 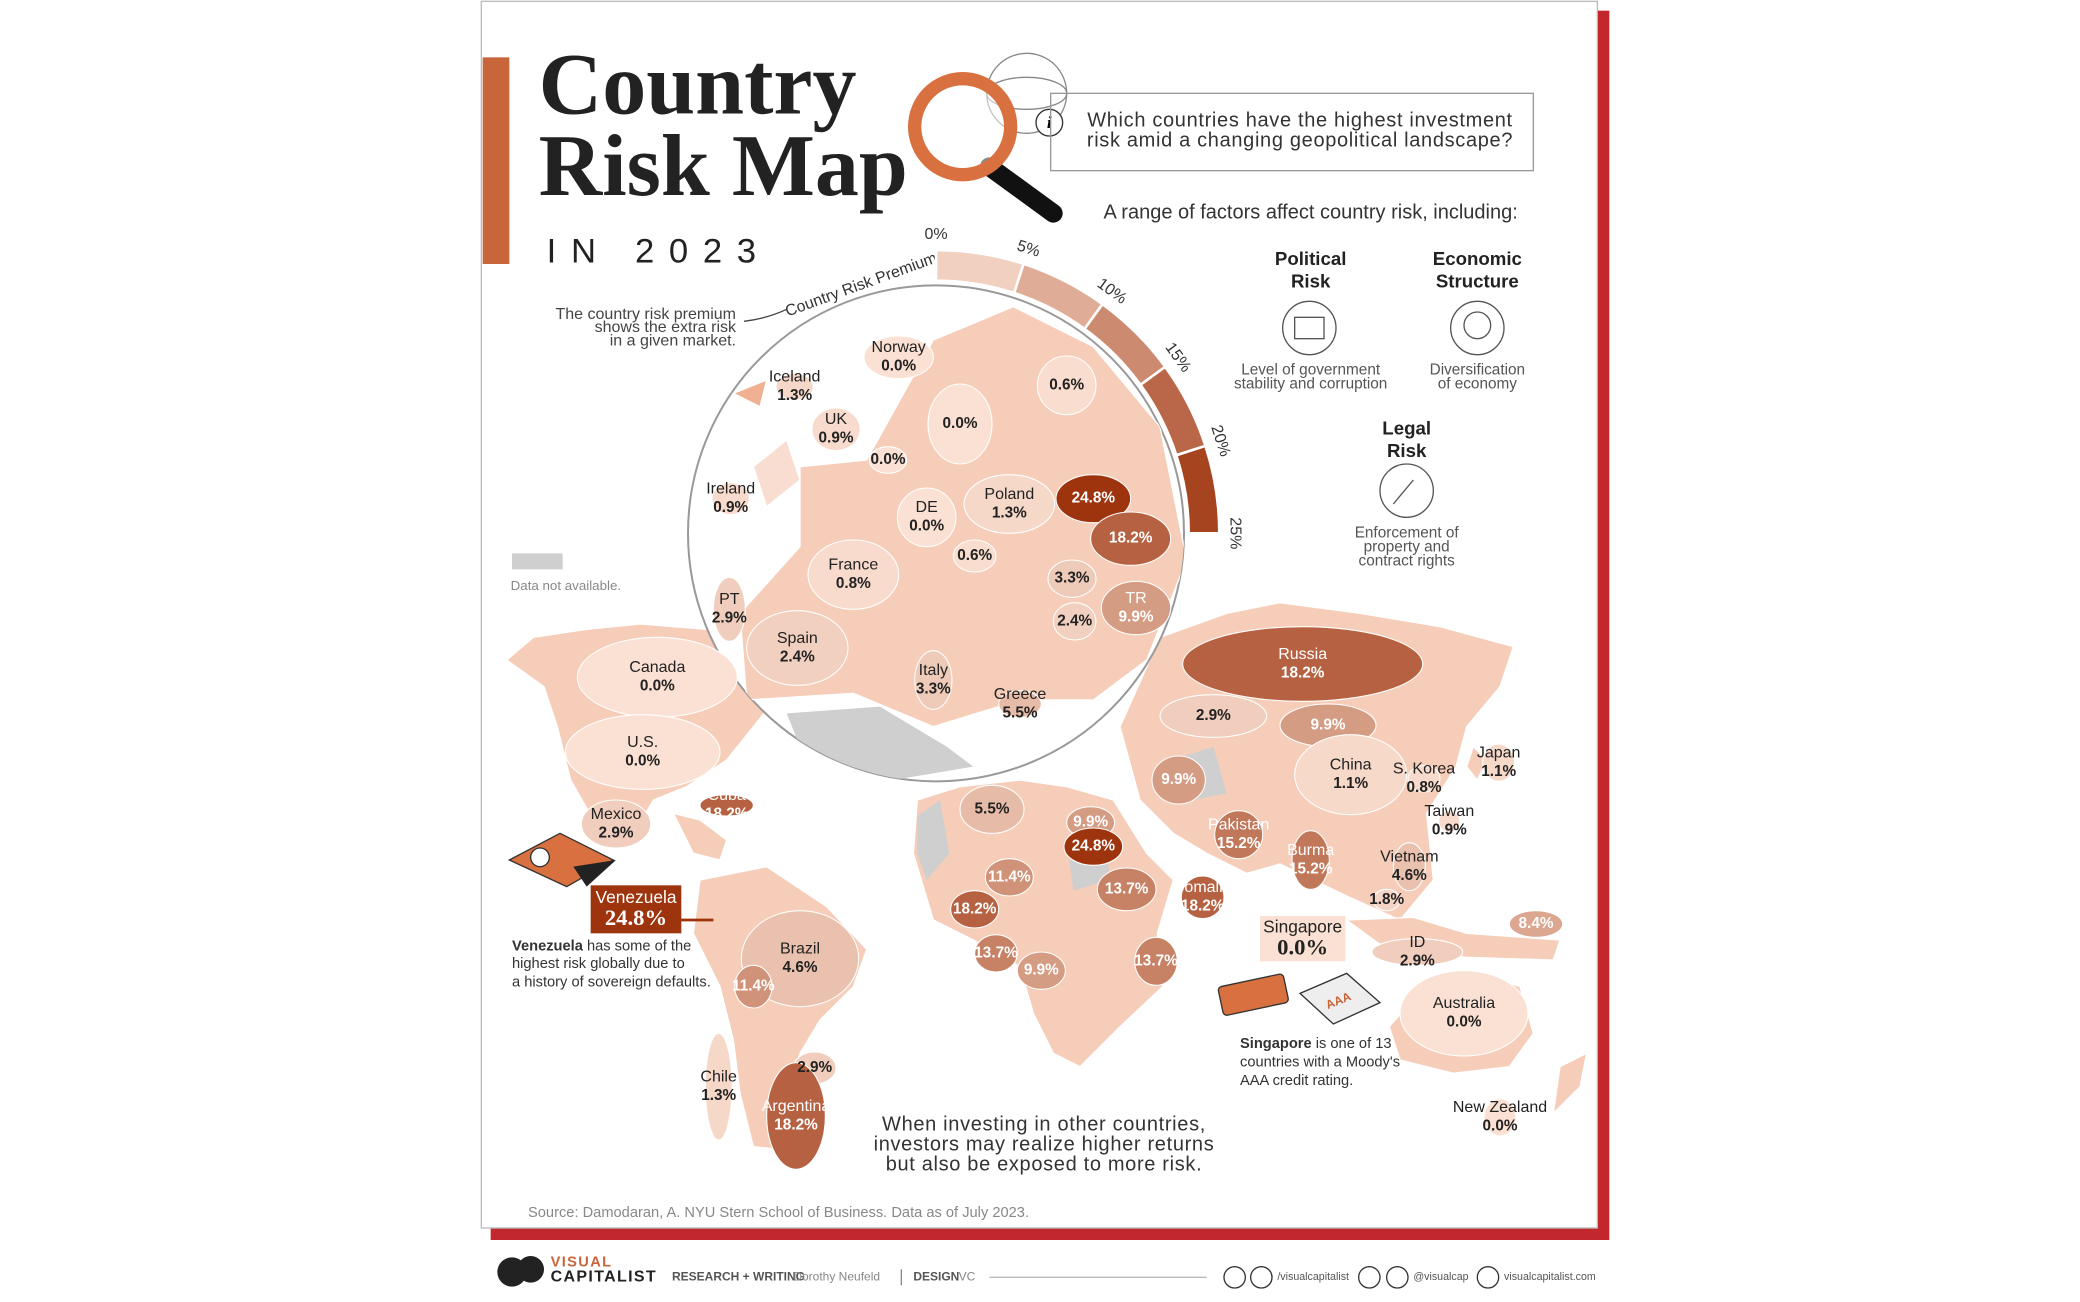 What do you see at coordinates (604, 1277) in the screenshot?
I see `logo: CAPITALIST` at bounding box center [604, 1277].